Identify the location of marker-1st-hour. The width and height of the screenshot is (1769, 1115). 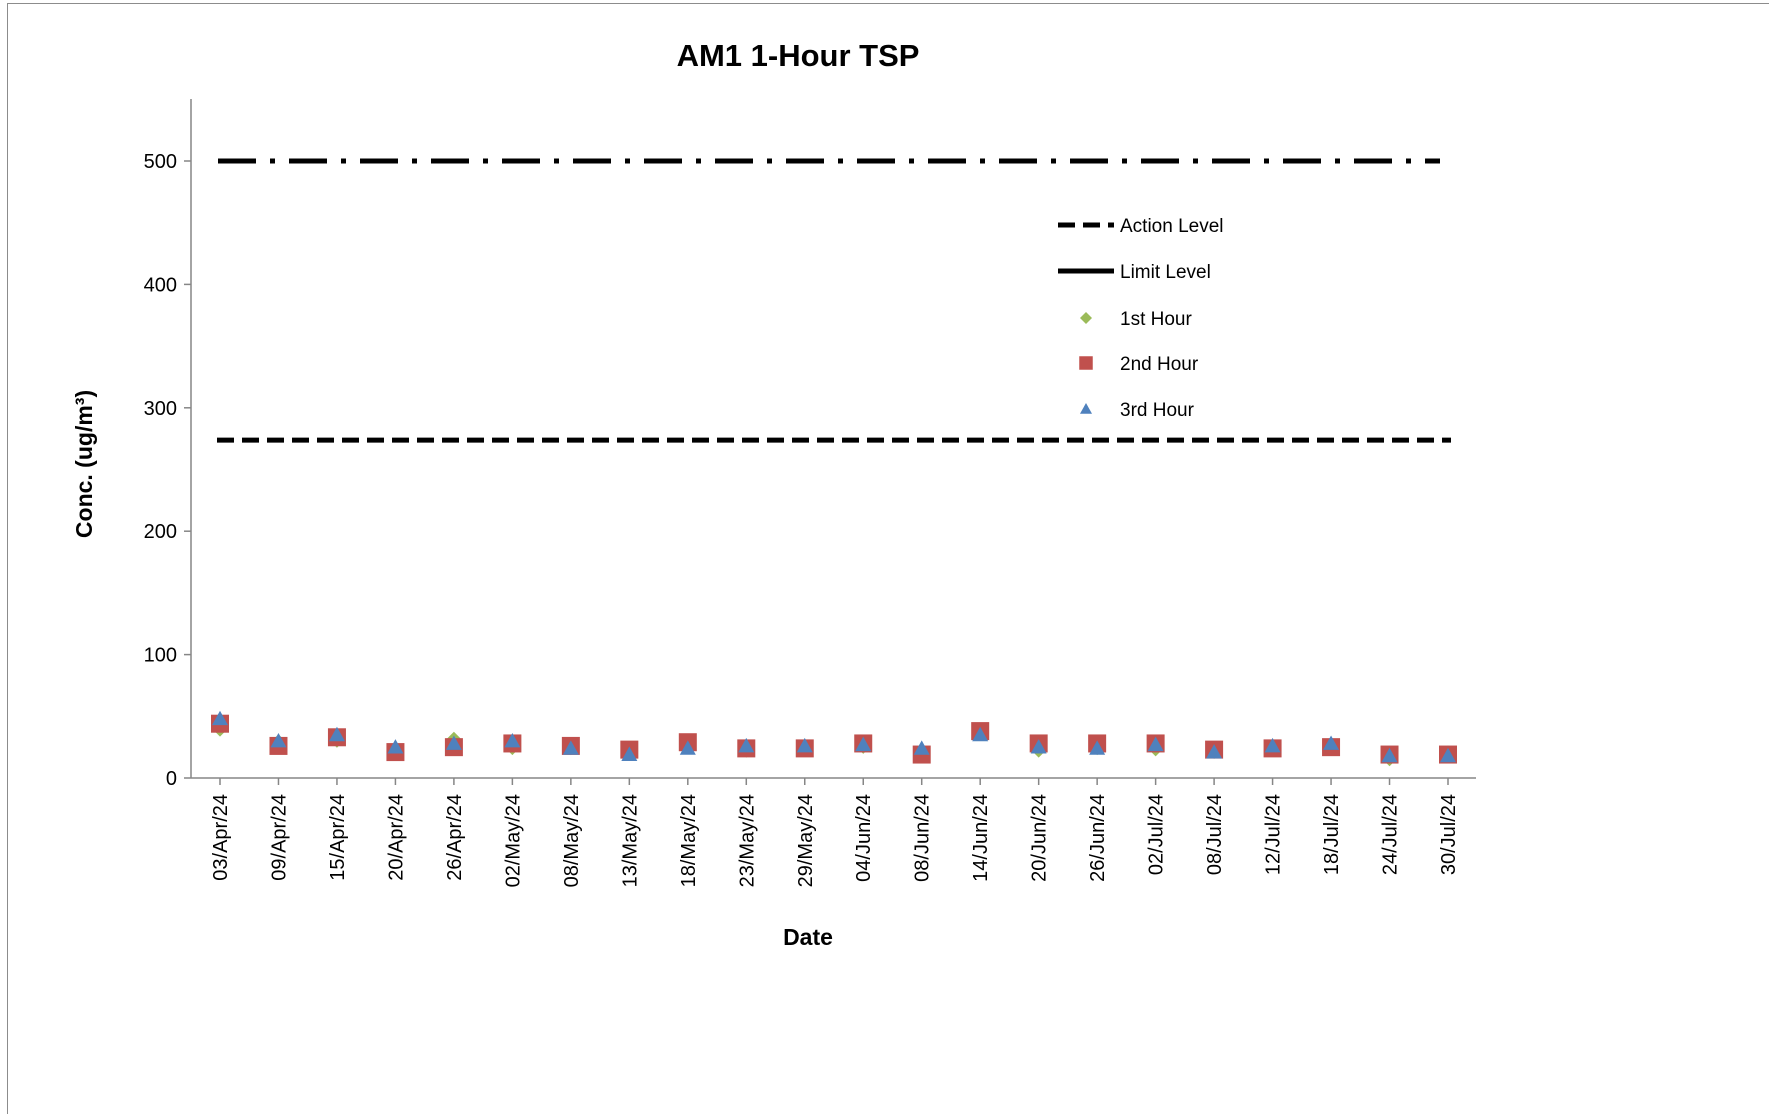
(1086, 318).